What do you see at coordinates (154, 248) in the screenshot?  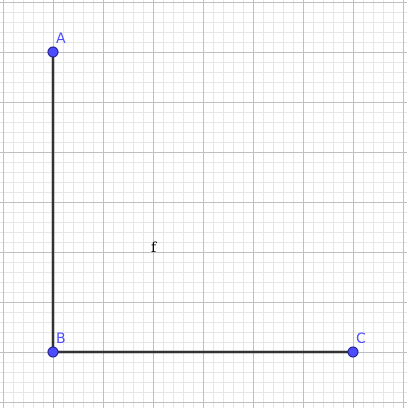 I see `object-label-f: f` at bounding box center [154, 248].